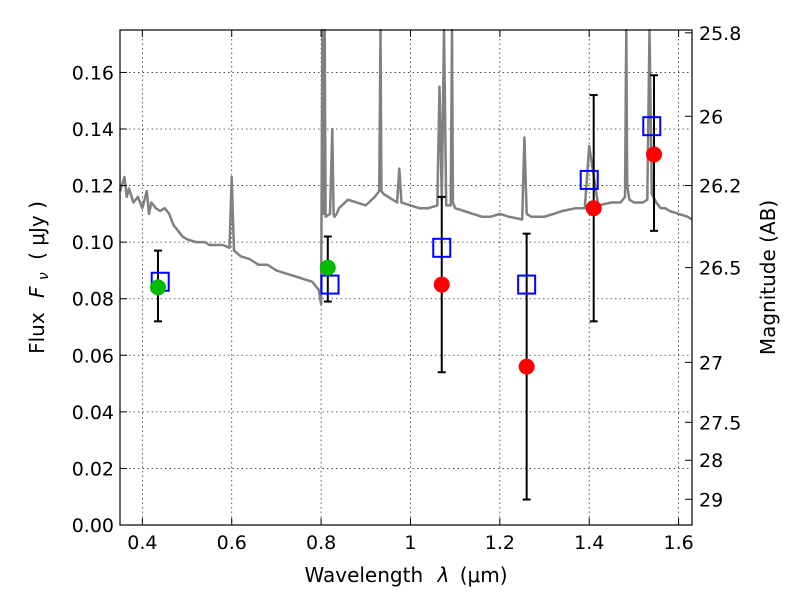  What do you see at coordinates (93, 356) in the screenshot?
I see `y-tick-label: 0.06` at bounding box center [93, 356].